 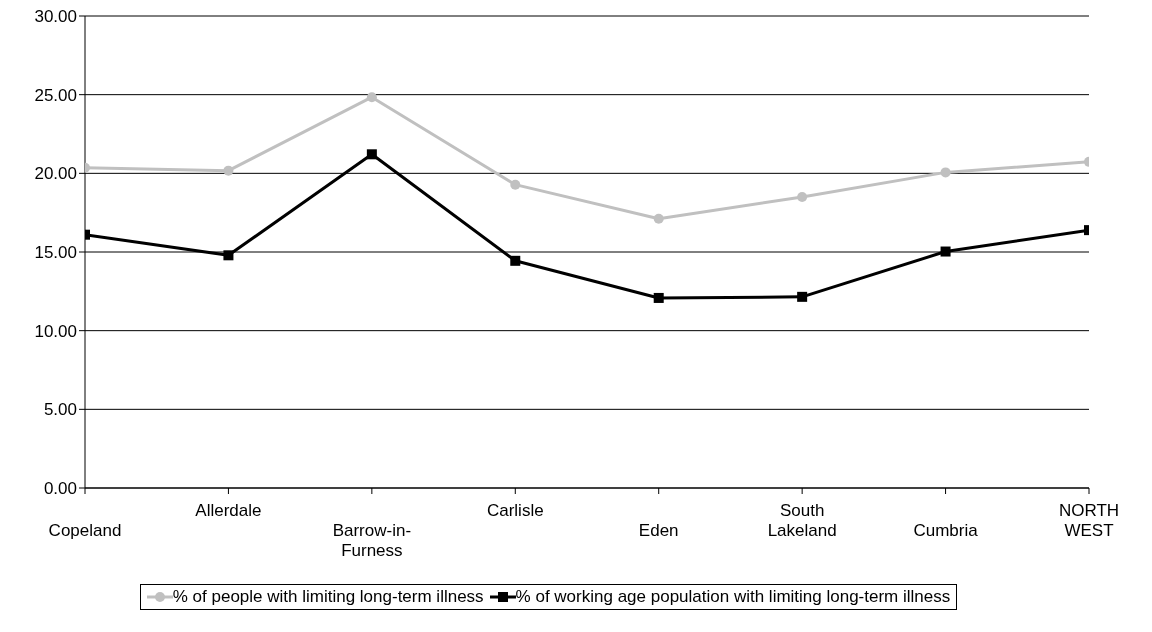 What do you see at coordinates (55, 174) in the screenshot?
I see `y-tick-label: 20.00` at bounding box center [55, 174].